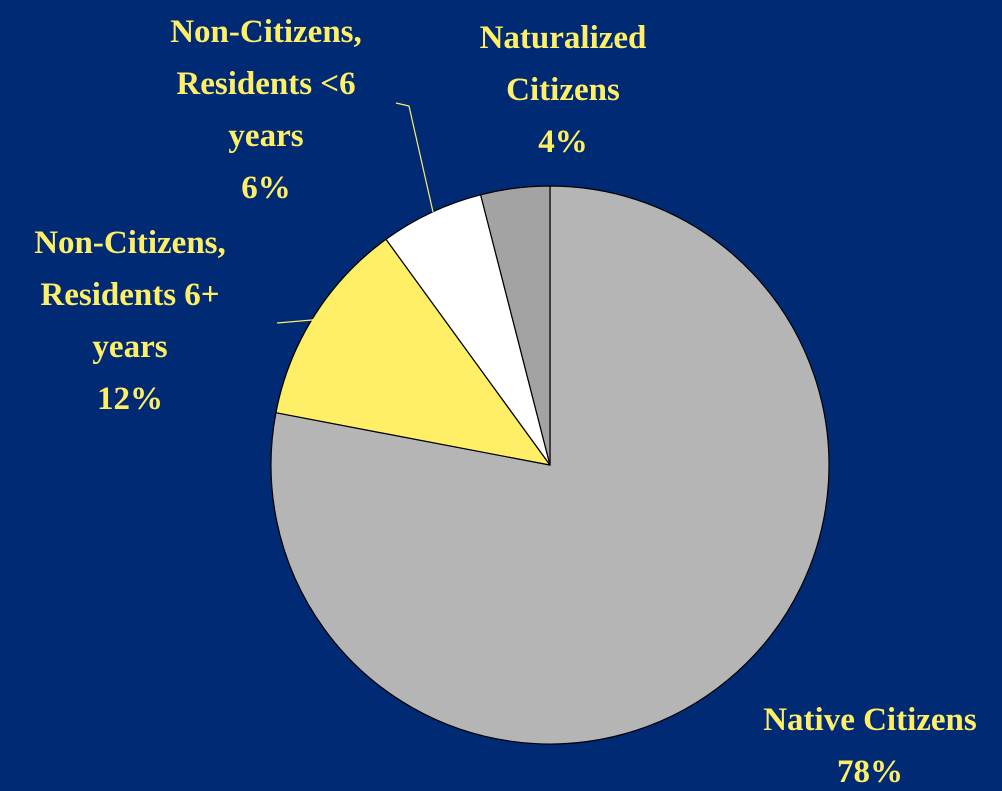 The image size is (1002, 791). Describe the element at coordinates (563, 38) in the screenshot. I see `slice-name-label: Naturalized` at that location.